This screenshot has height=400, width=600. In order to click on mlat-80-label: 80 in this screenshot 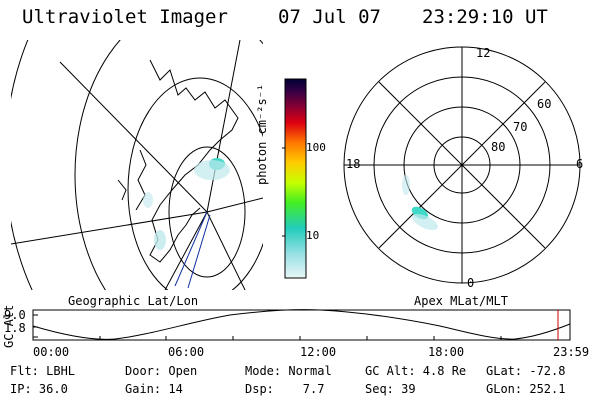, I will do `click(498, 147)`.